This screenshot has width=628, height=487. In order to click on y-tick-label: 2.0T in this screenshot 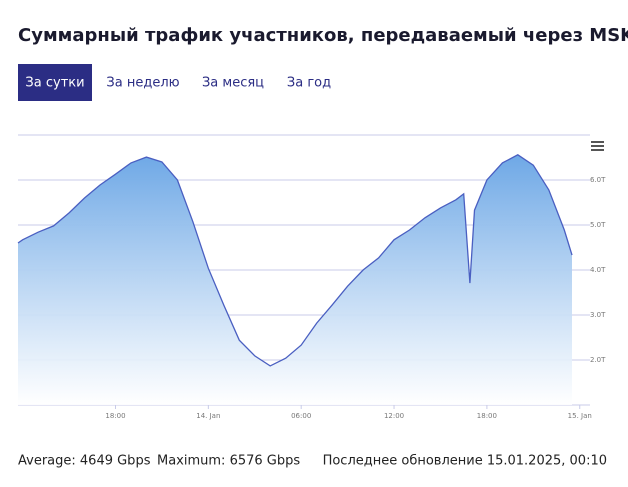, I will do `click(598, 360)`.